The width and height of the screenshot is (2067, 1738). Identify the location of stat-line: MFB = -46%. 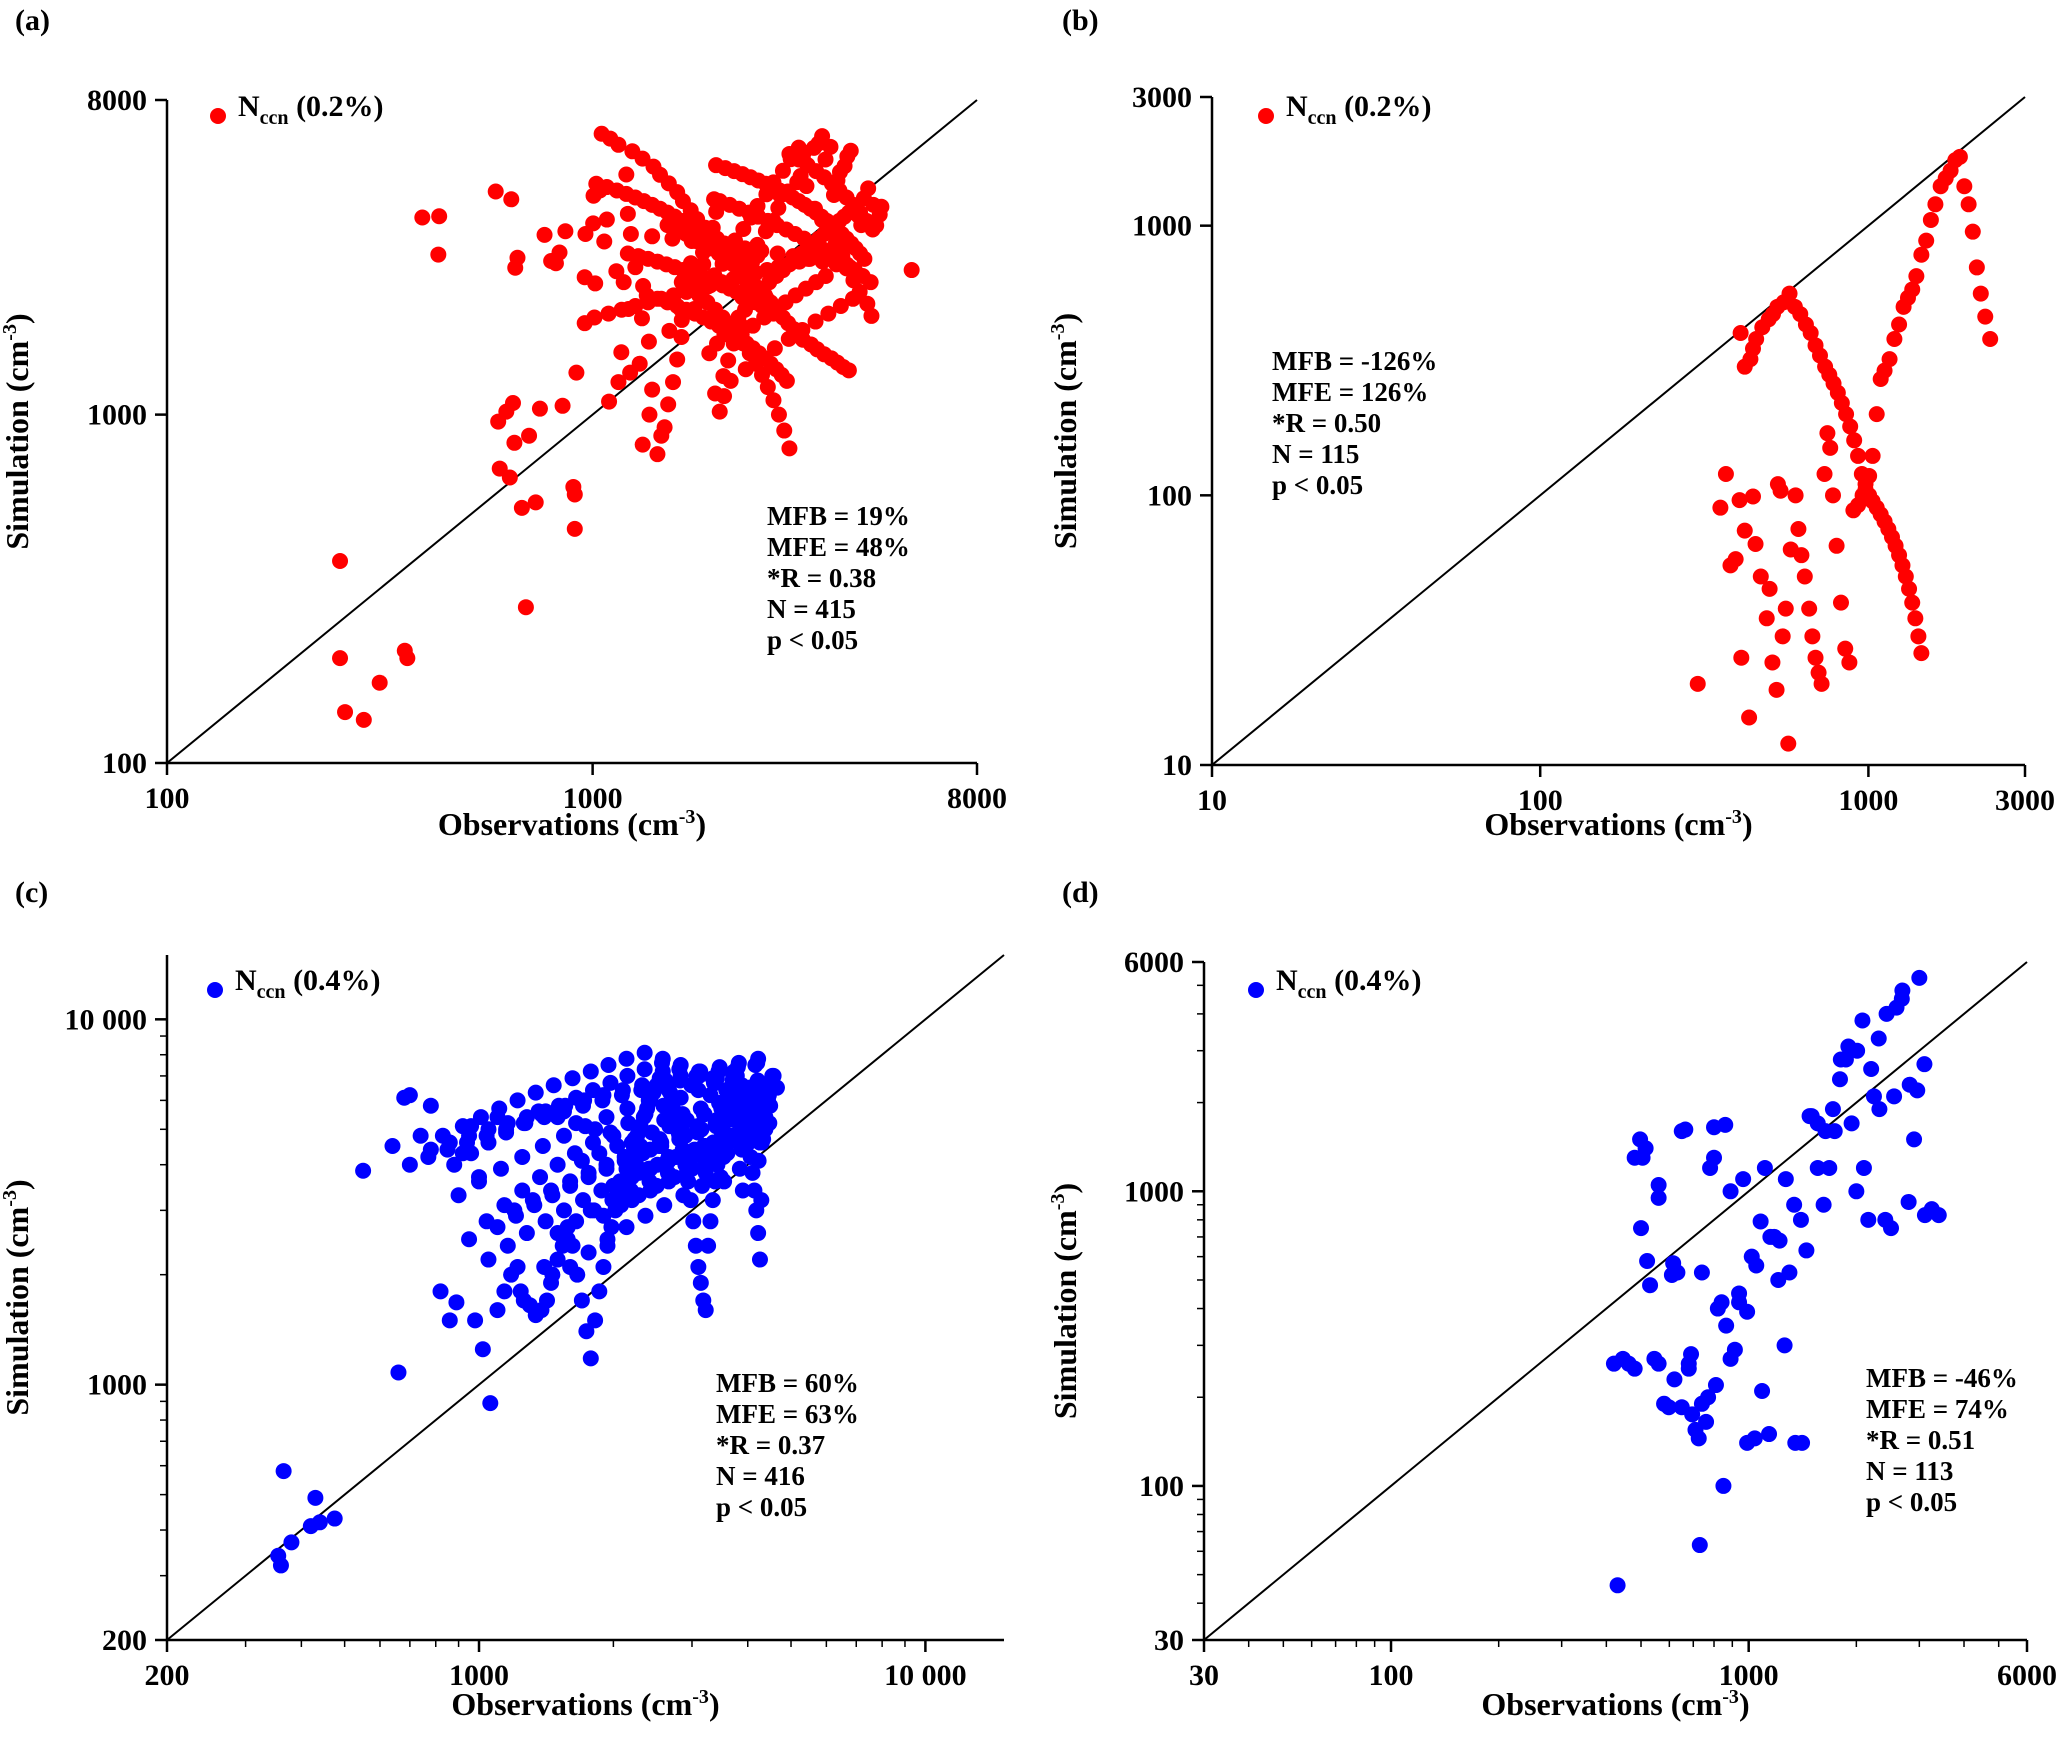
(1942, 1378).